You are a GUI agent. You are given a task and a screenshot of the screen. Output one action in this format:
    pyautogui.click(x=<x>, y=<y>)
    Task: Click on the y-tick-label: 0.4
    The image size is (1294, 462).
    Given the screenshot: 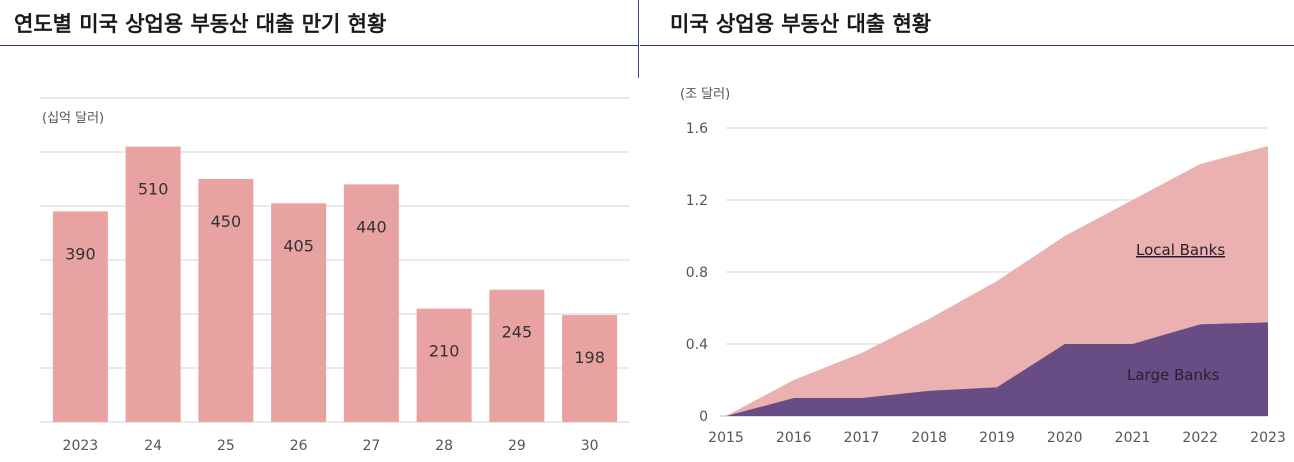 What is the action you would take?
    pyautogui.click(x=697, y=345)
    